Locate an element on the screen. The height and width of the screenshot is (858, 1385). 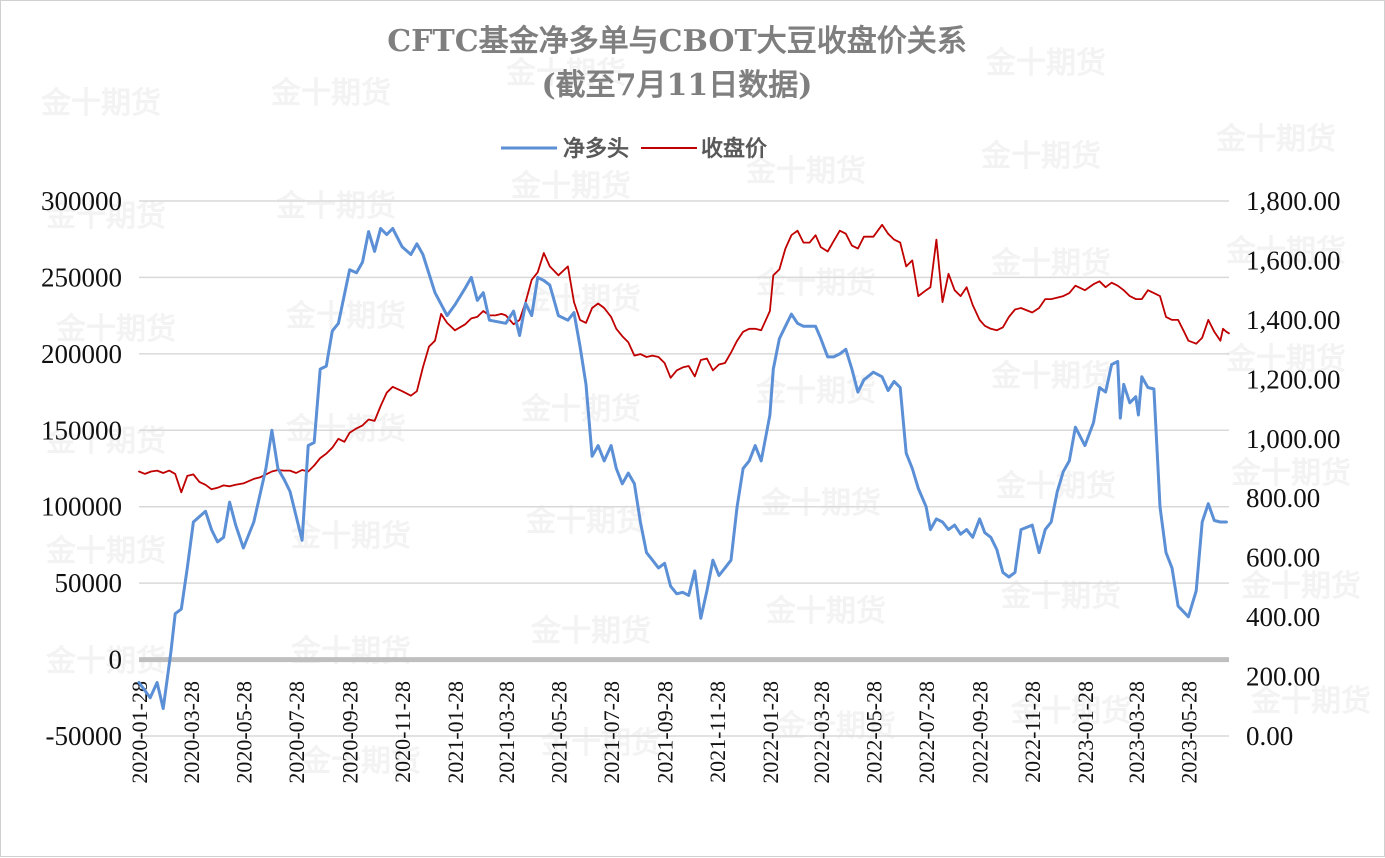
x-tick-label: 2022-05-28 is located at coordinates (873, 732).